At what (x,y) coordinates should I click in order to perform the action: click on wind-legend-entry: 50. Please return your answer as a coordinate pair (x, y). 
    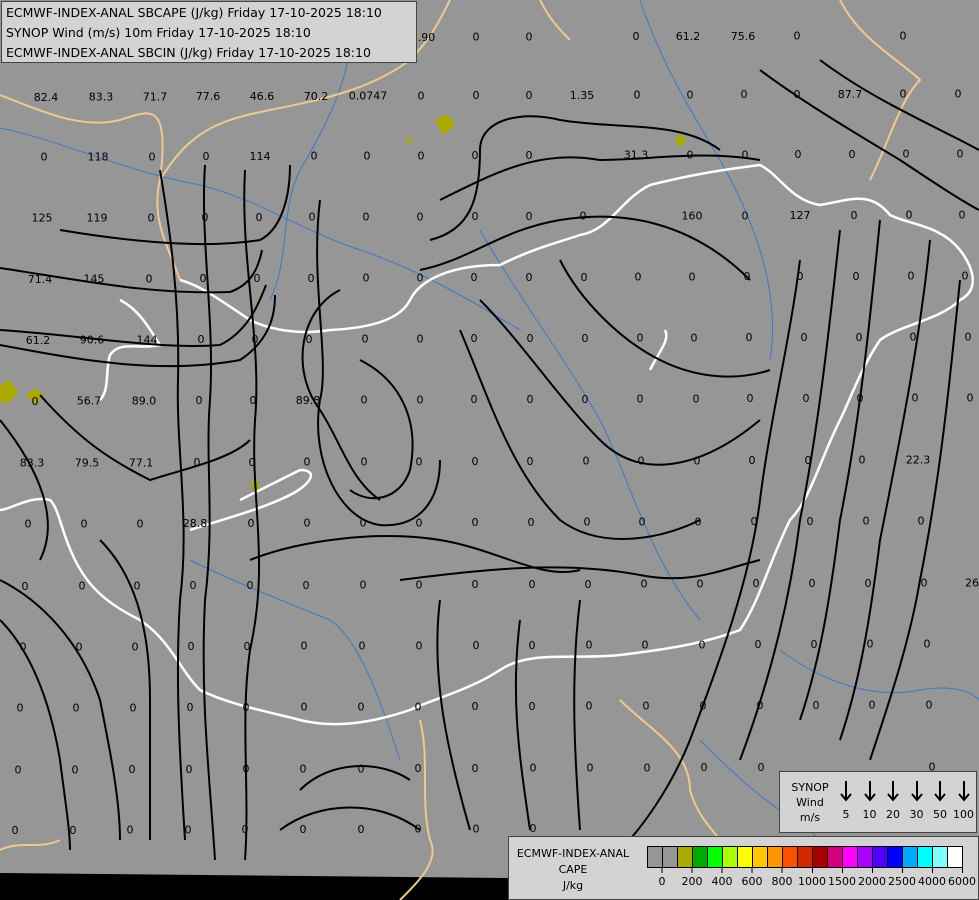
    Looking at the image, I should click on (940, 800).